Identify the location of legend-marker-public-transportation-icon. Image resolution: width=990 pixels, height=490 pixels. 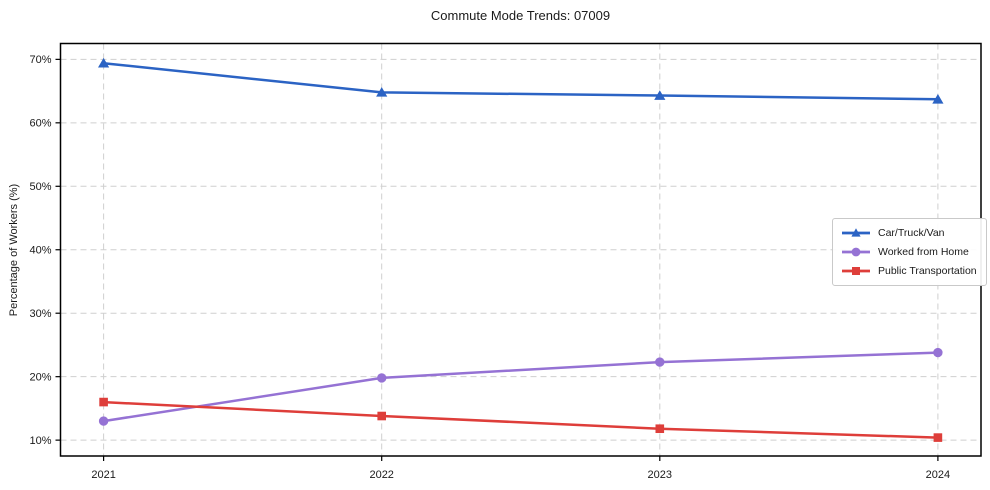
(856, 271).